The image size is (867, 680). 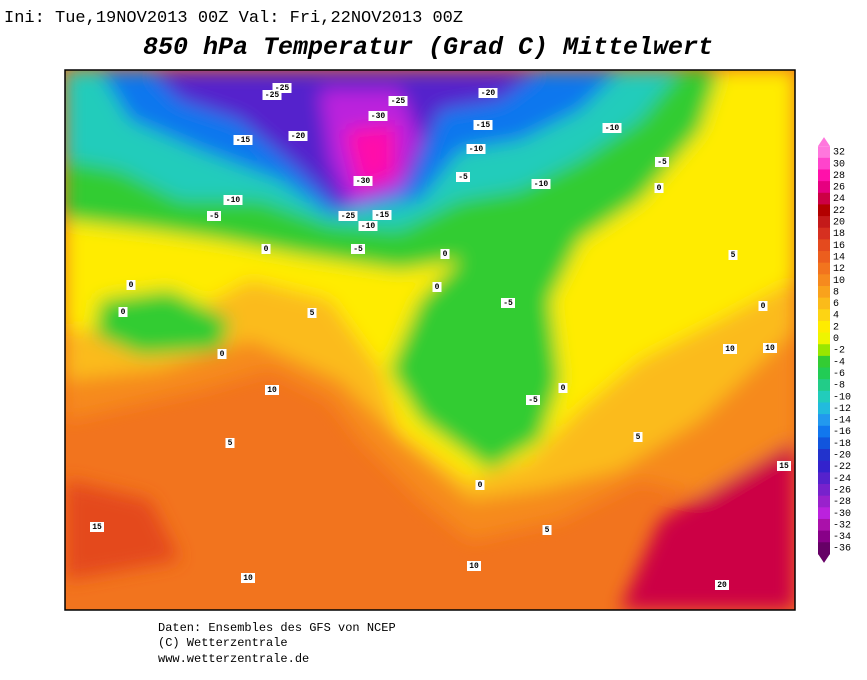 What do you see at coordinates (839, 176) in the screenshot?
I see `colorbar-label: 28` at bounding box center [839, 176].